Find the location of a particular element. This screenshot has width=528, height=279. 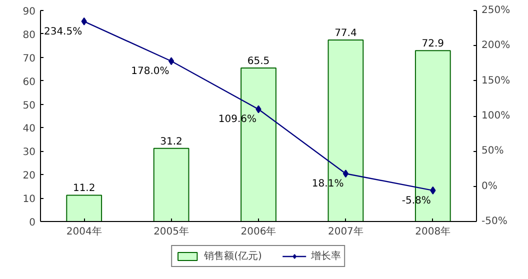

y2-tick-label: 100% is located at coordinates (496, 116).